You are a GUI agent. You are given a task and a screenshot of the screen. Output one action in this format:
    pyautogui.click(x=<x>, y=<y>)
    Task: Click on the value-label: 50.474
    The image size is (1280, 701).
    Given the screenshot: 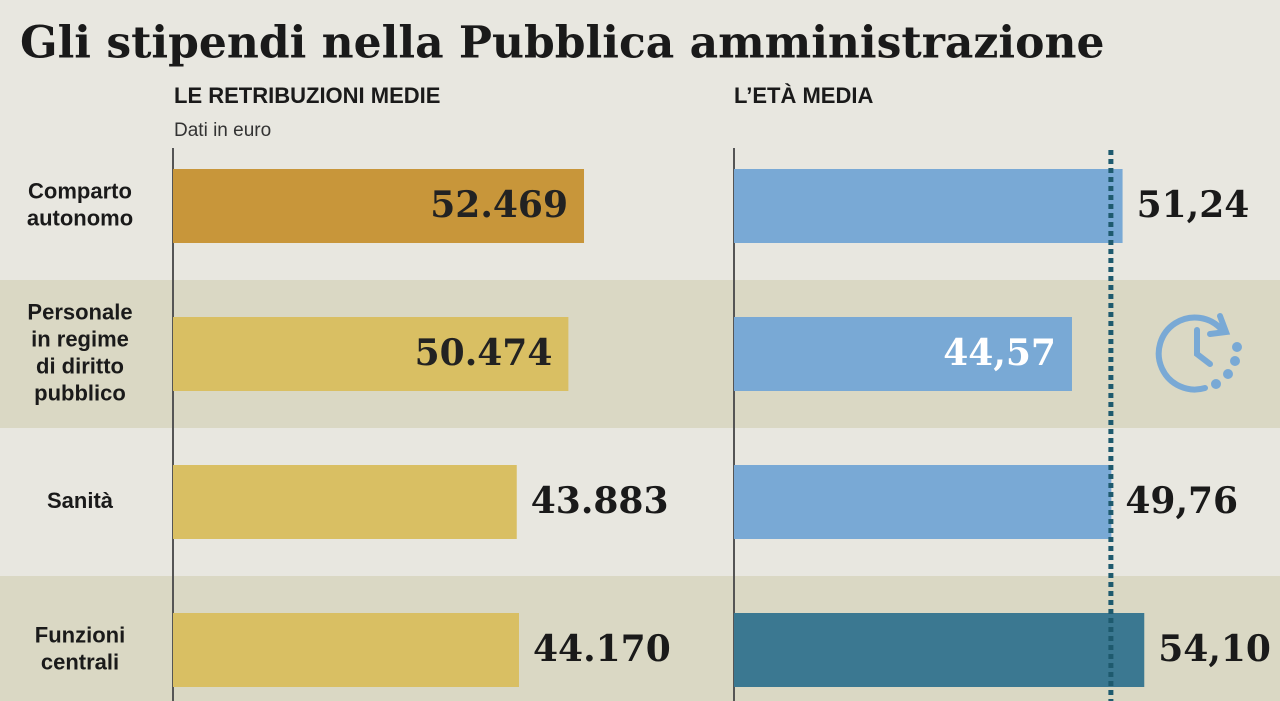 What is the action you would take?
    pyautogui.click(x=484, y=353)
    